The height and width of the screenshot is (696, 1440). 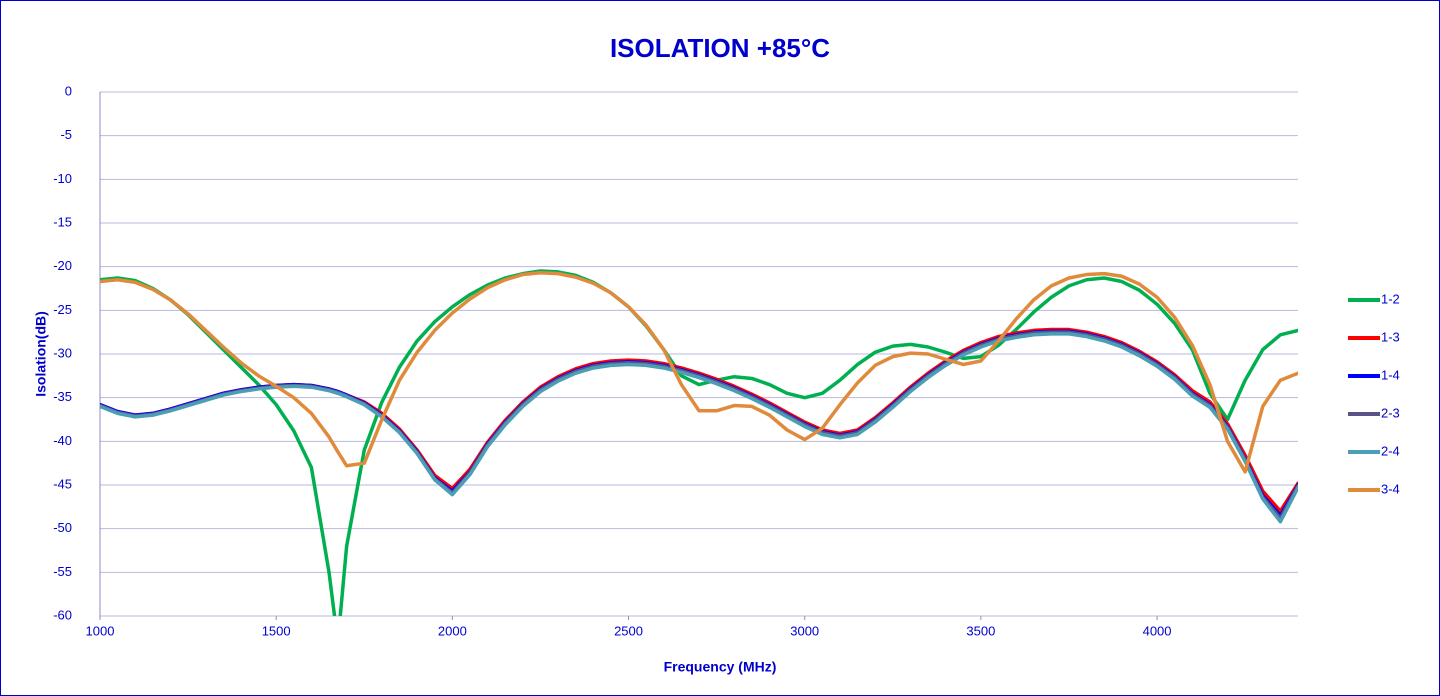 I want to click on y-tick-label: -30, so click(x=62, y=352).